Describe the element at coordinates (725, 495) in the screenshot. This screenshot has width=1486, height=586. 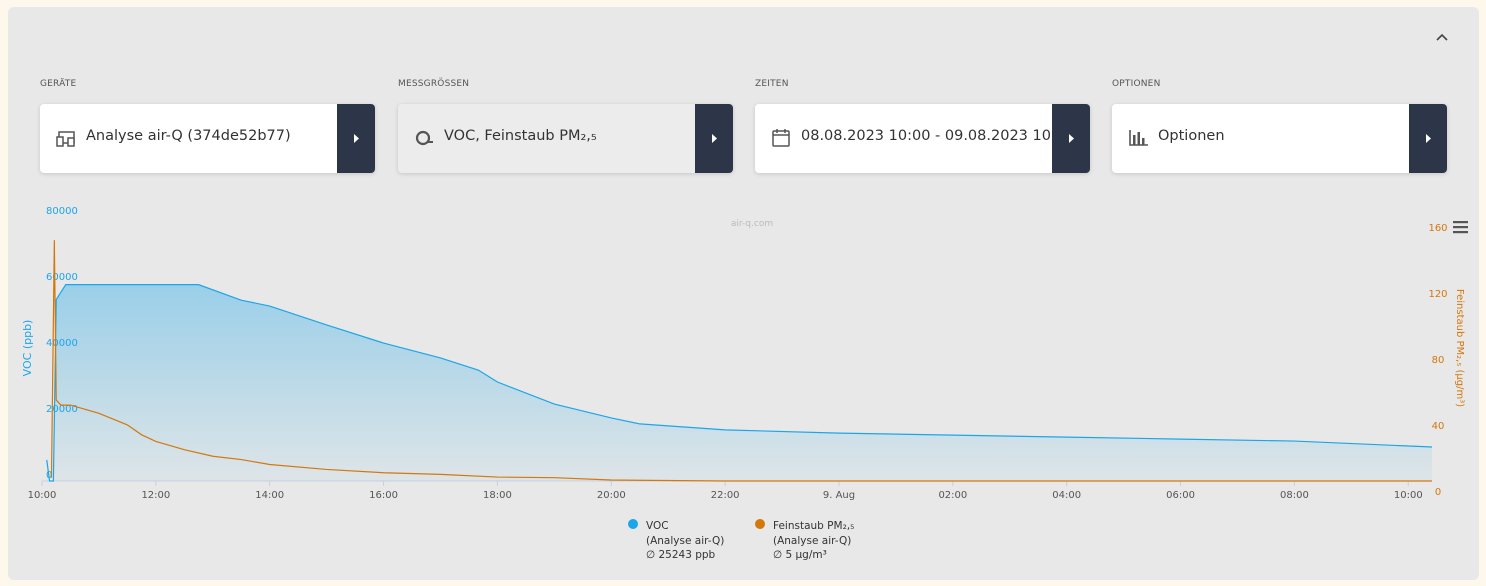
I see `x-tick-label: 22:00` at that location.